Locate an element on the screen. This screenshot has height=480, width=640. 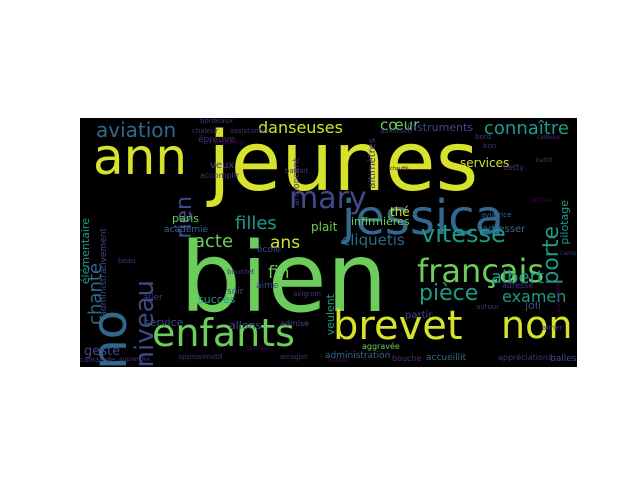
word-epreuve: épreuve is located at coordinates (216, 140).